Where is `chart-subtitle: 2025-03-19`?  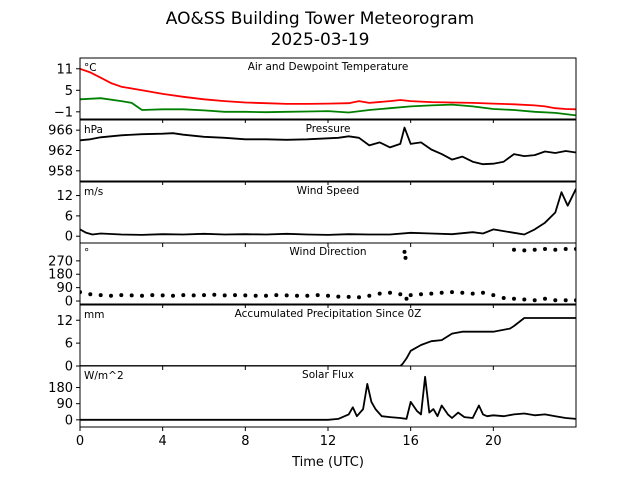
chart-subtitle: 2025-03-19 is located at coordinates (320, 40).